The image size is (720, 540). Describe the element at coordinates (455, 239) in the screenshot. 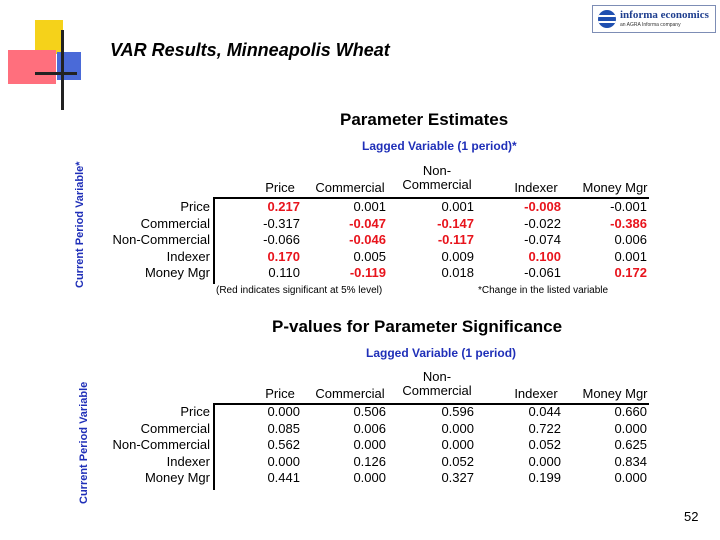

I see `table-cell: -0.117` at that location.